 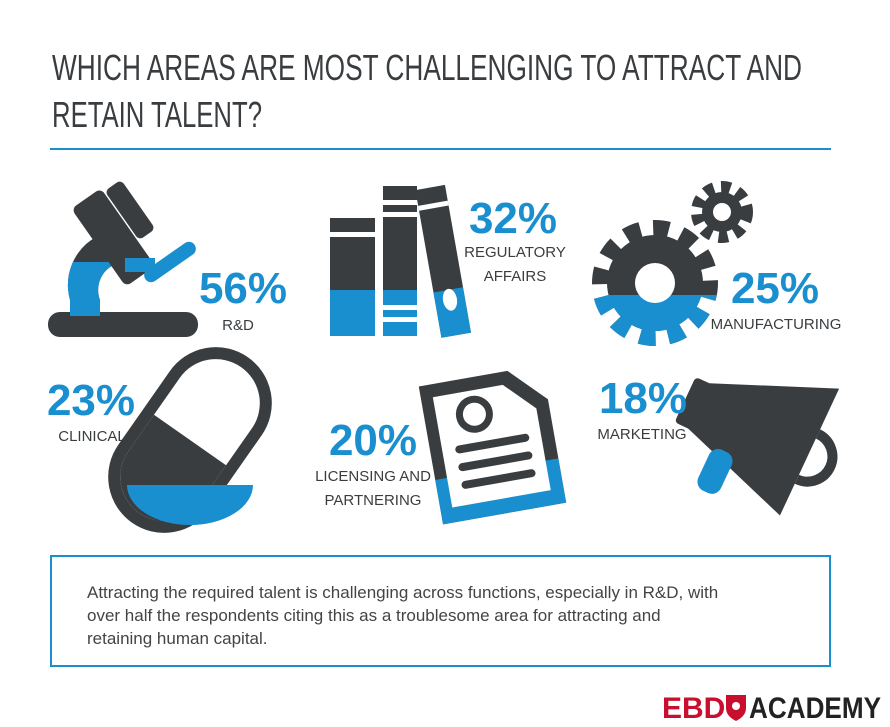 What do you see at coordinates (515, 252) in the screenshot?
I see `category-label: REGULATORY` at bounding box center [515, 252].